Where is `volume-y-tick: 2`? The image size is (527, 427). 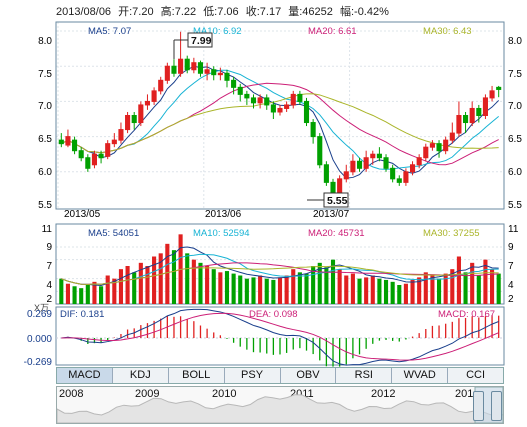
volume-y-tick: 2 is located at coordinates (511, 299).